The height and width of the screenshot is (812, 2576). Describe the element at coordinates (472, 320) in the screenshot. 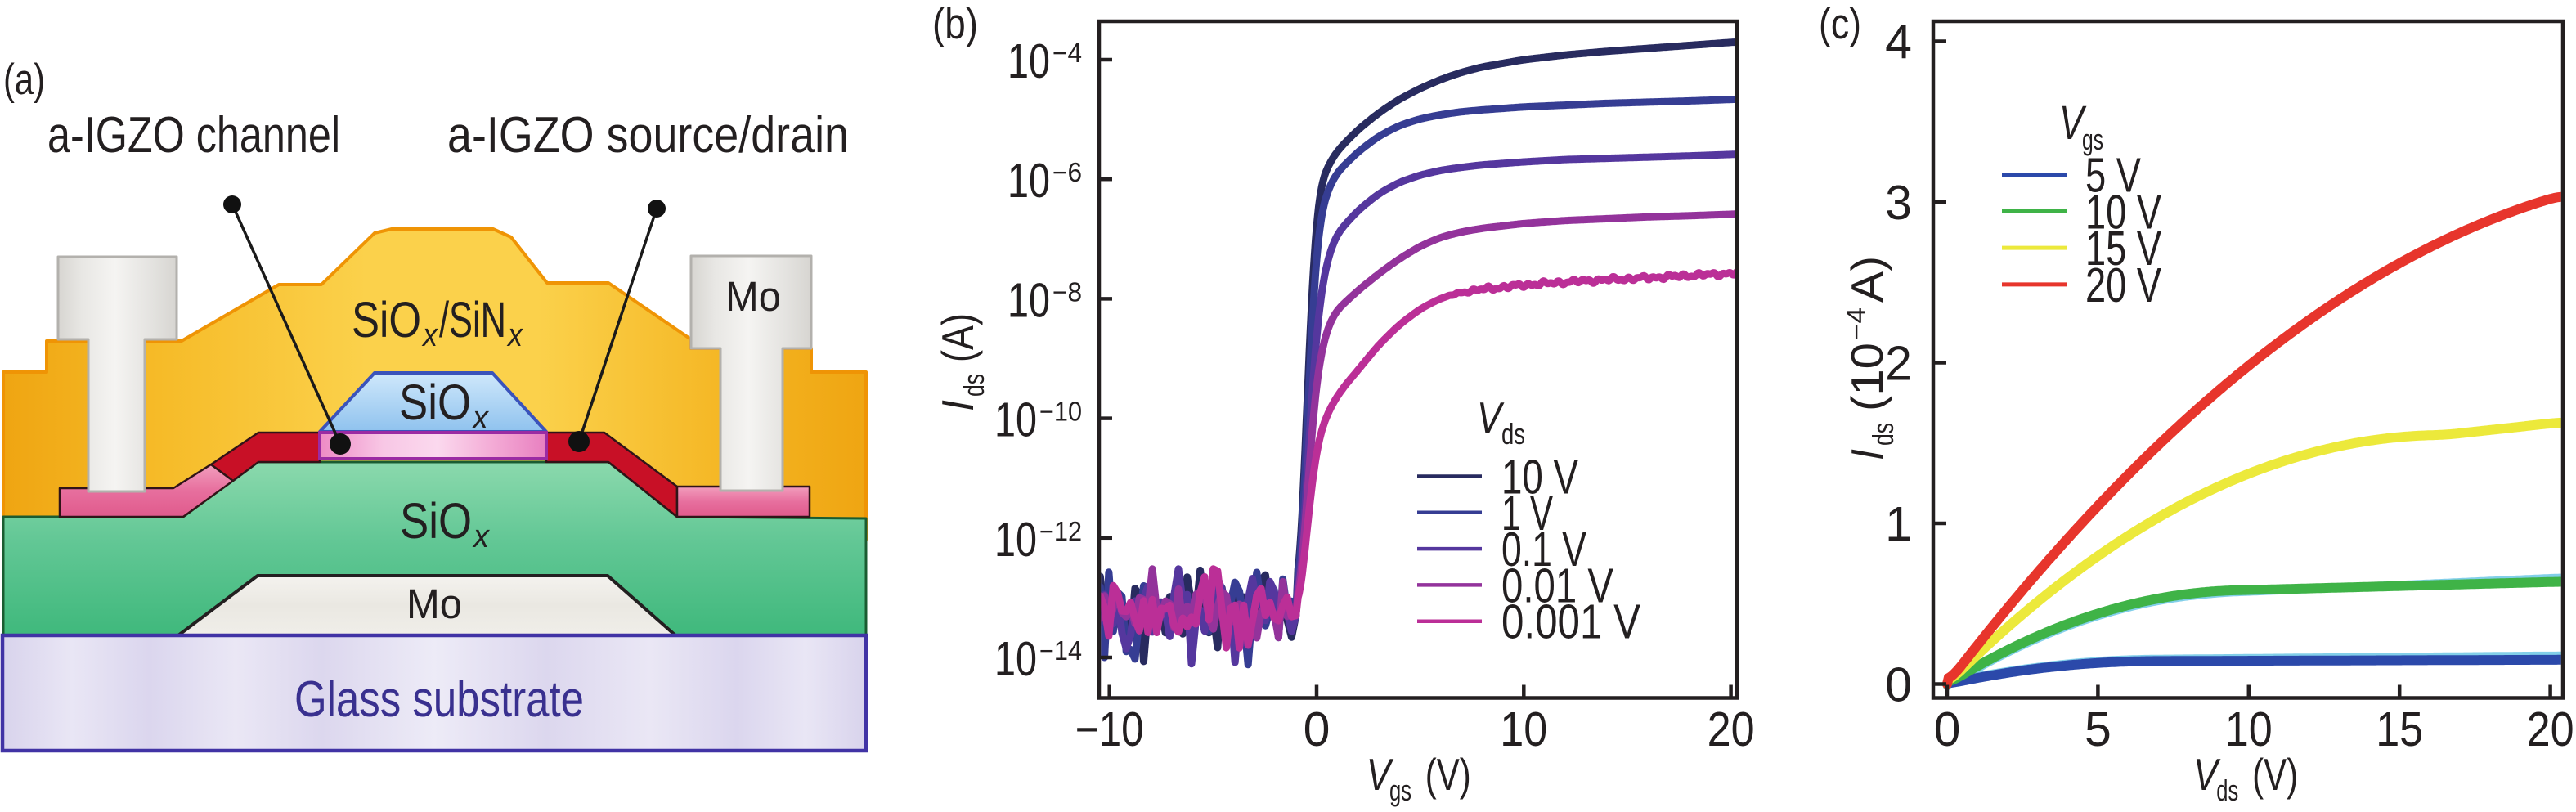

I see `svg-text: /SiN` at that location.